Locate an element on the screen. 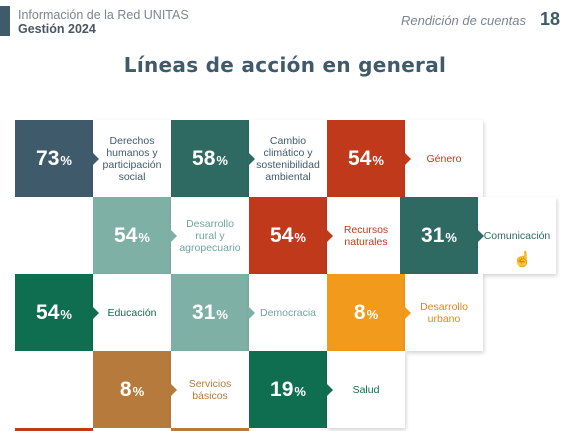 This screenshot has width=570, height=431. label-educacion: Educación is located at coordinates (131, 312).